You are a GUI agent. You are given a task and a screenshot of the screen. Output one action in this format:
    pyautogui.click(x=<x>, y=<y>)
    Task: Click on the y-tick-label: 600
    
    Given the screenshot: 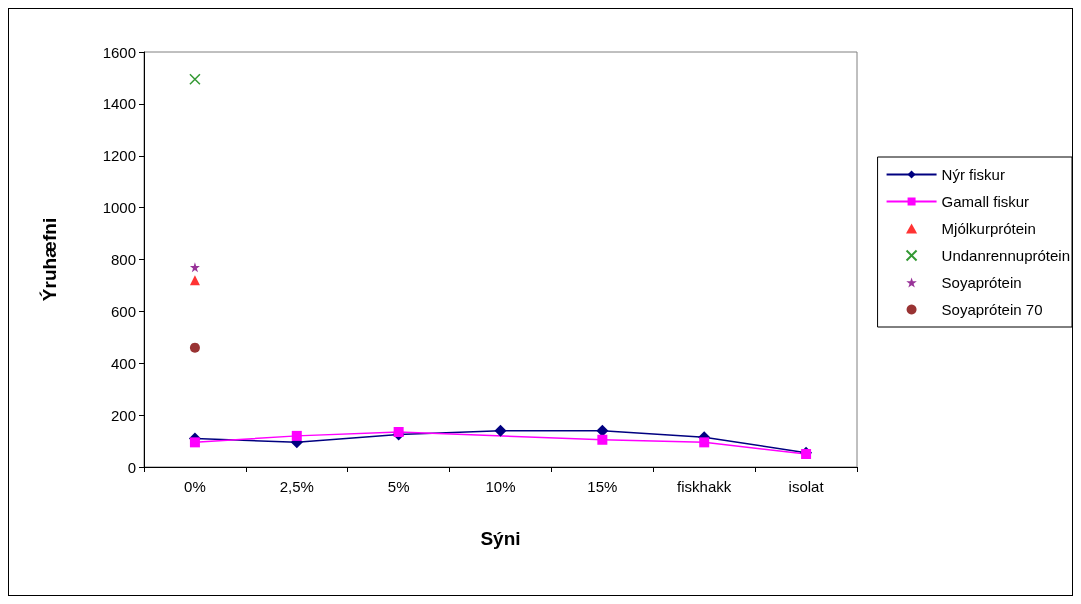 What is the action you would take?
    pyautogui.click(x=123, y=311)
    